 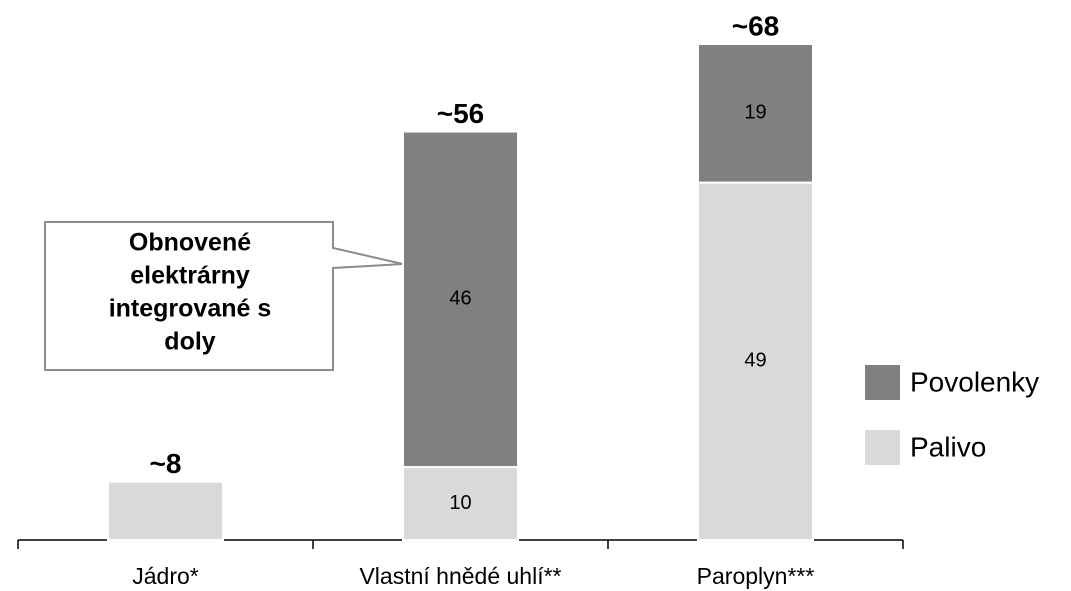 I want to click on annotation-text: doly, so click(x=189, y=342).